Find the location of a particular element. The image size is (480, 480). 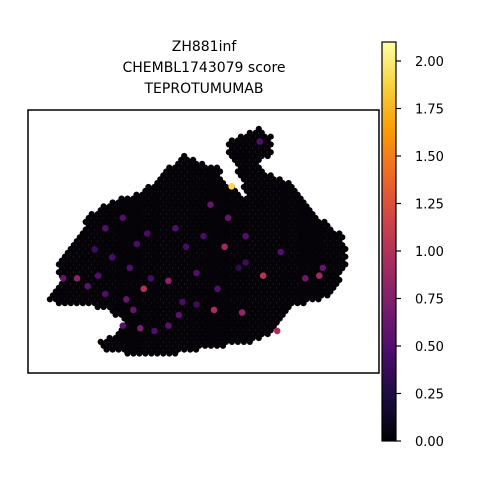

colorbar-tick-label: 0.50 is located at coordinates (429, 347).